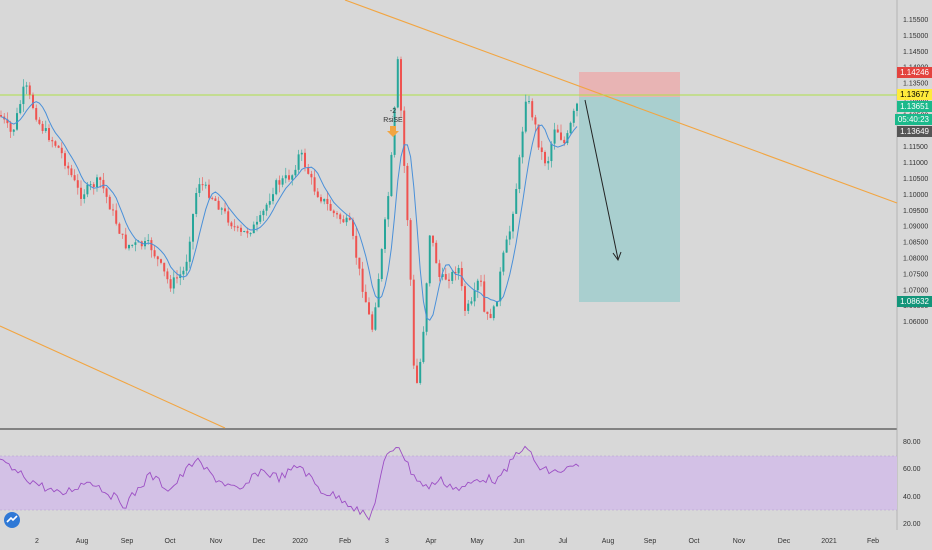 The height and width of the screenshot is (550, 932). I want to click on price-tag-label: 1.14246, so click(914, 72).